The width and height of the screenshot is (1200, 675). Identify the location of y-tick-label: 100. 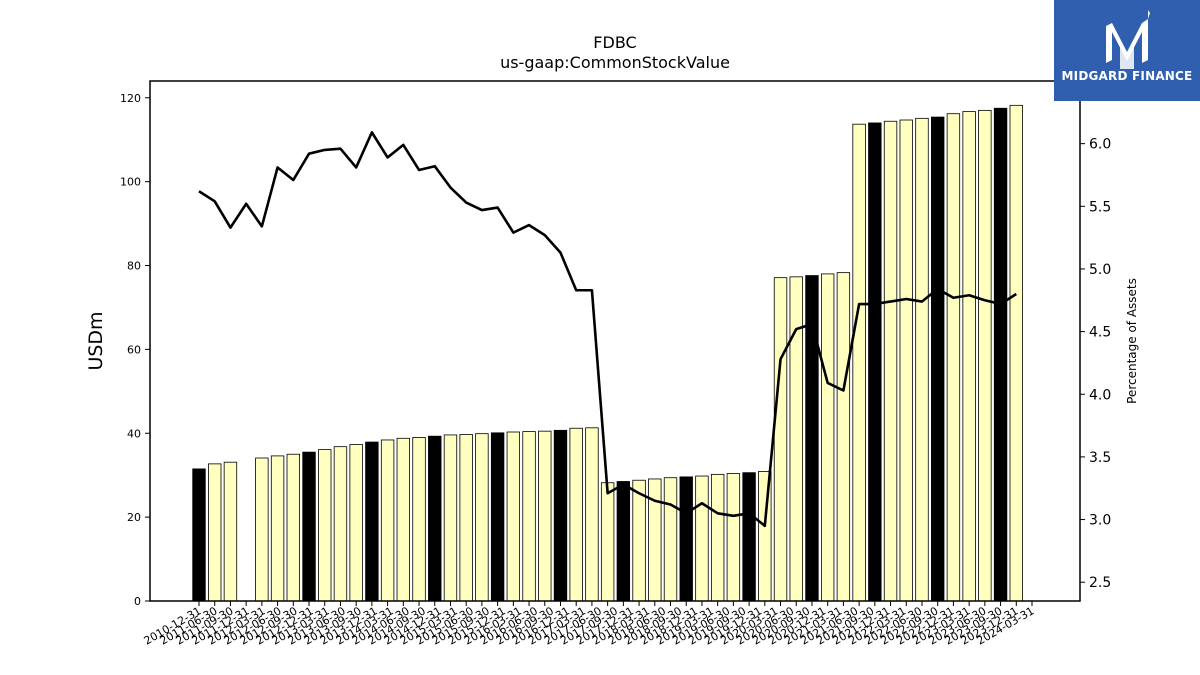
(130, 182).